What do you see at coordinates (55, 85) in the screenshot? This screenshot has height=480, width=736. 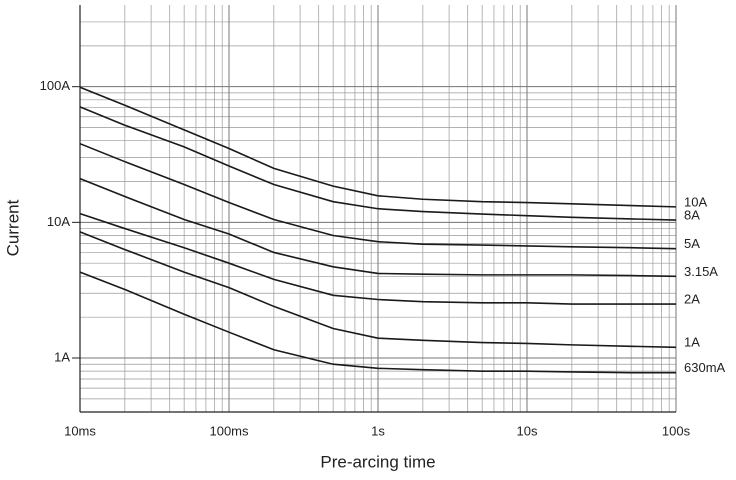 I see `y-tick-label: 100A` at bounding box center [55, 85].